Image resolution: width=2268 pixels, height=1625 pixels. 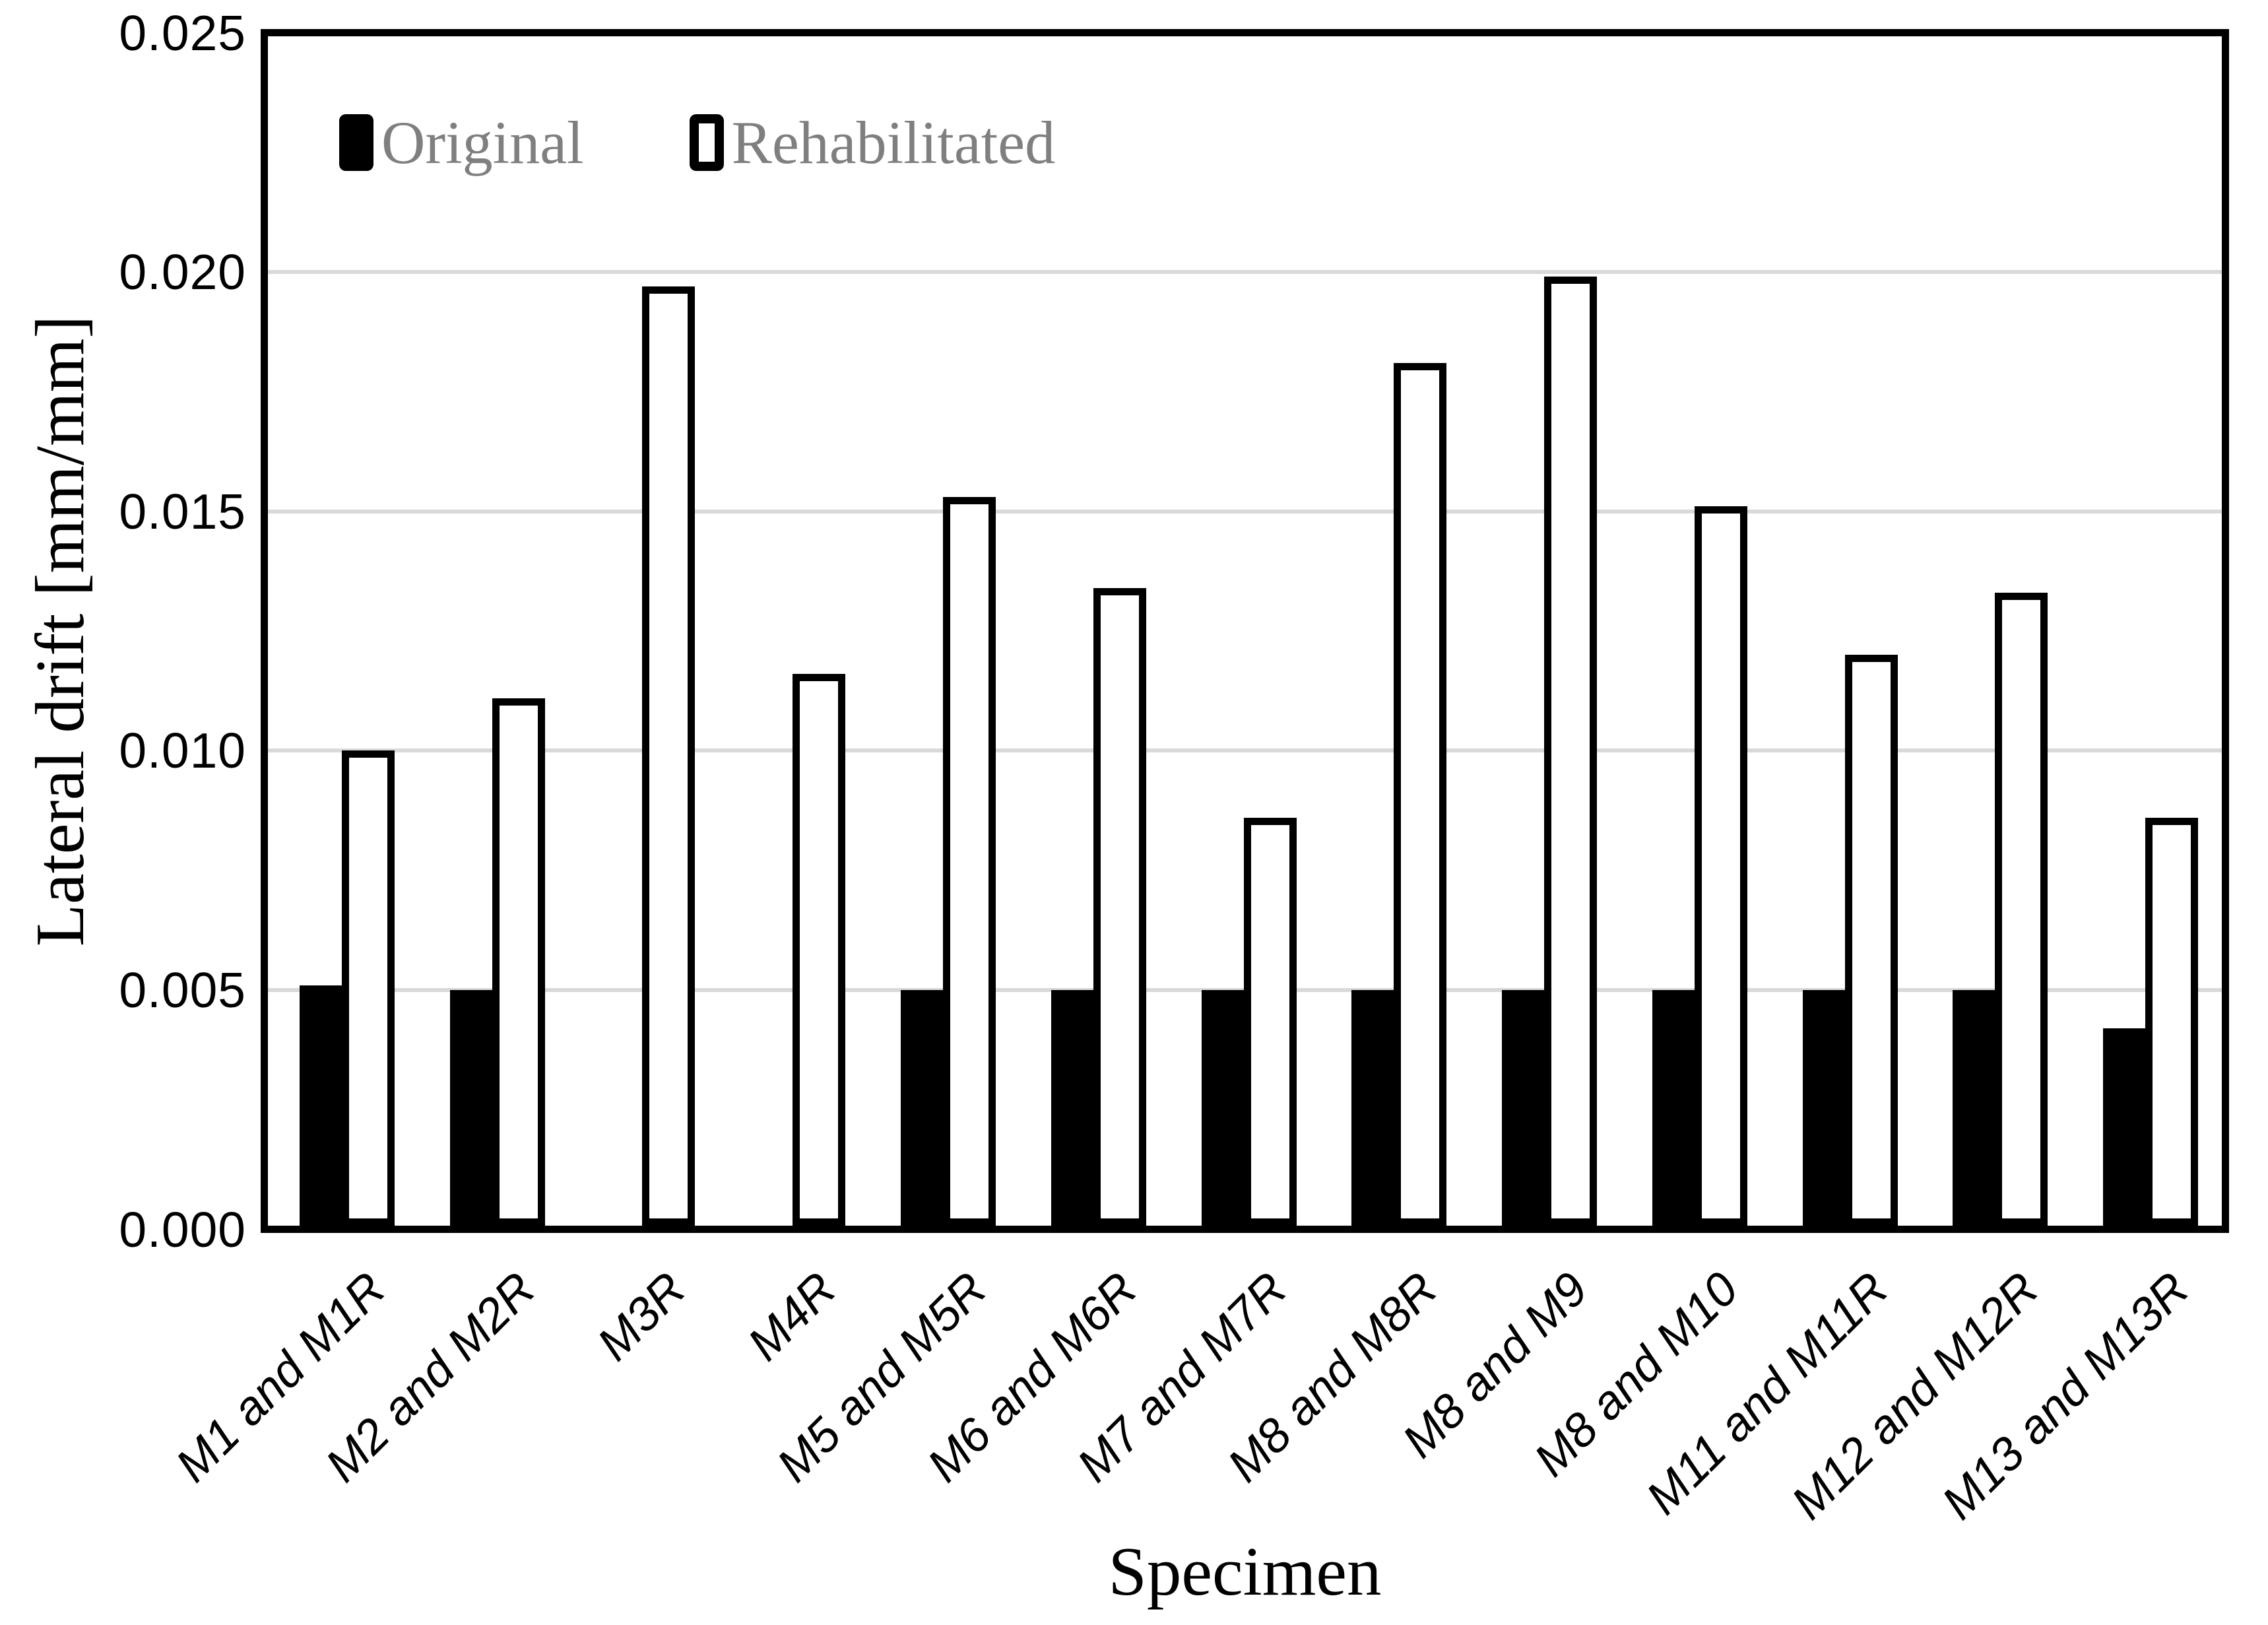 I want to click on gridline-0.010, so click(x=1245, y=750).